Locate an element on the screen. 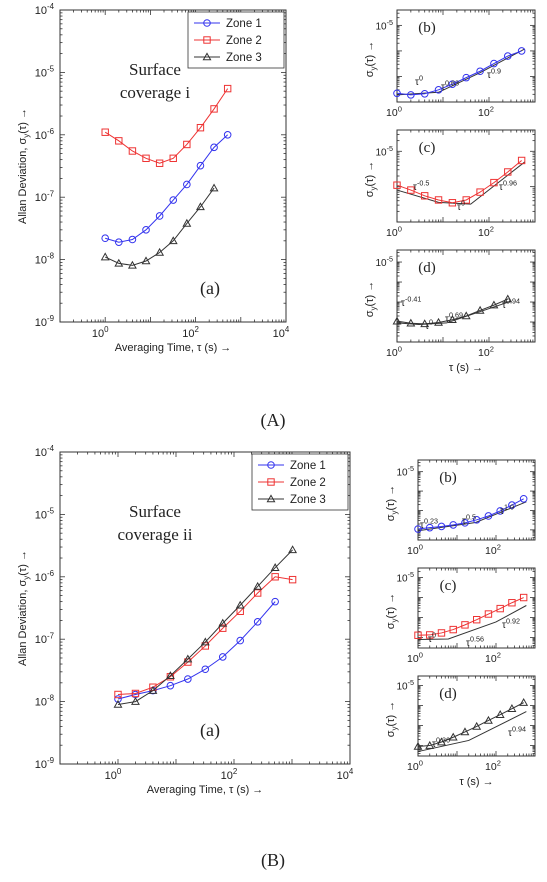 This screenshot has width=547, height=882. y-axis-title-sub: y is located at coordinates (394, 728).